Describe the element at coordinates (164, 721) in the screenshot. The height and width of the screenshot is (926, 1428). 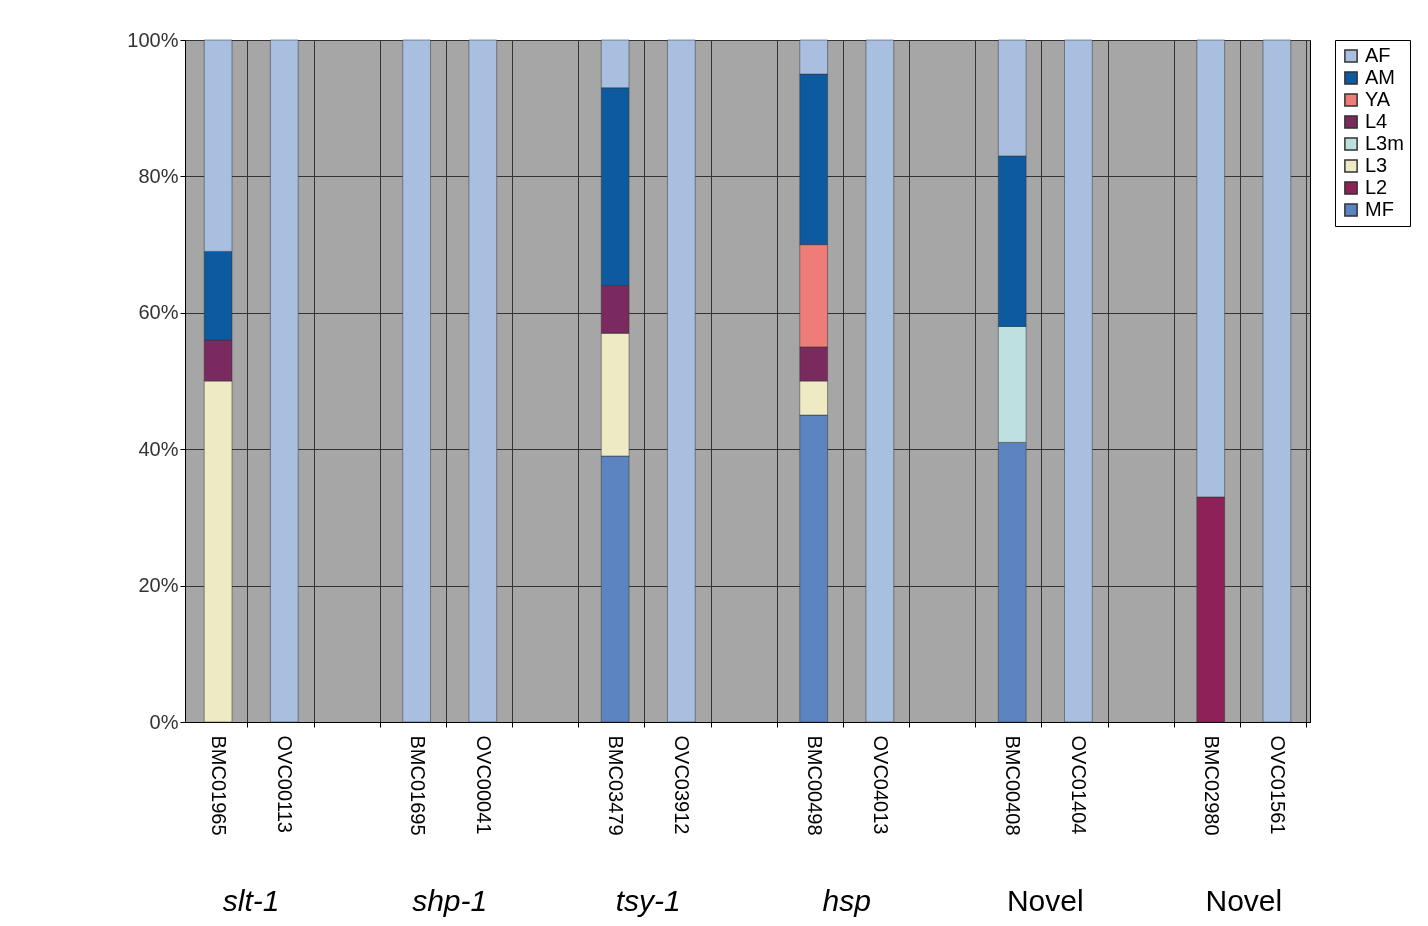
I see `y-tick-label: 0%` at that location.